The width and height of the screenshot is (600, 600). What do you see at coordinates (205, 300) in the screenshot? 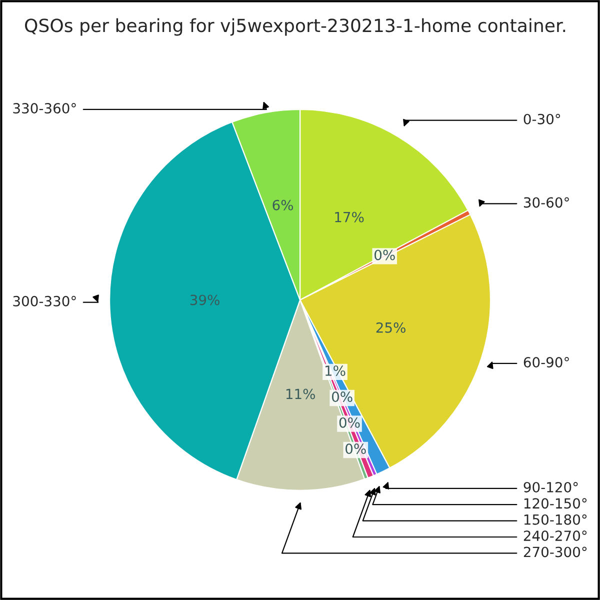
I see `data-label: 39%` at bounding box center [205, 300].